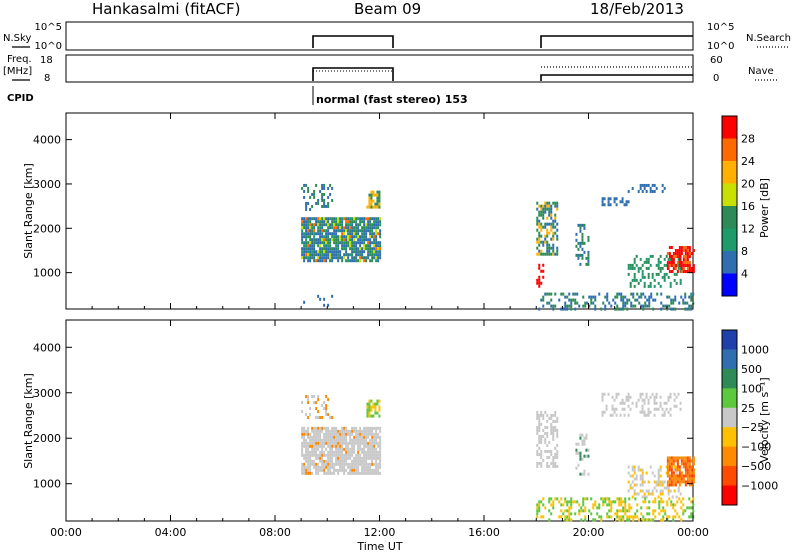  Describe the element at coordinates (275, 532) in the screenshot. I see `x-tick-label: 08:00` at that location.